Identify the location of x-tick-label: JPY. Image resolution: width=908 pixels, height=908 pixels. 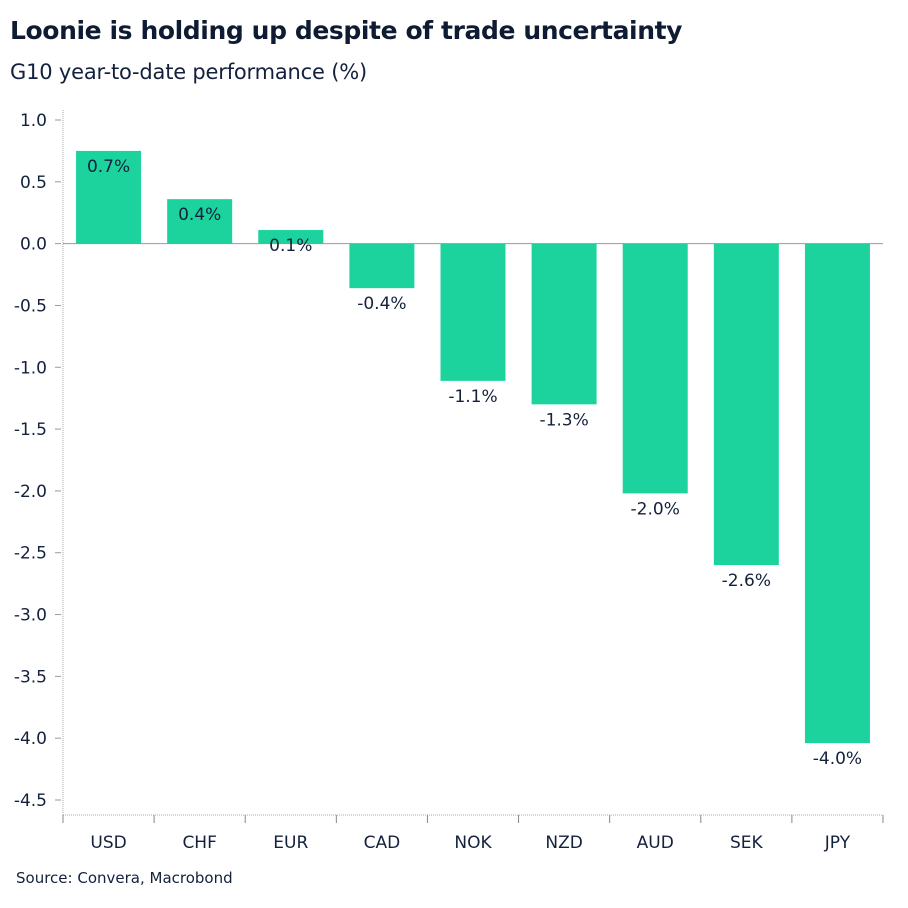
(837, 843).